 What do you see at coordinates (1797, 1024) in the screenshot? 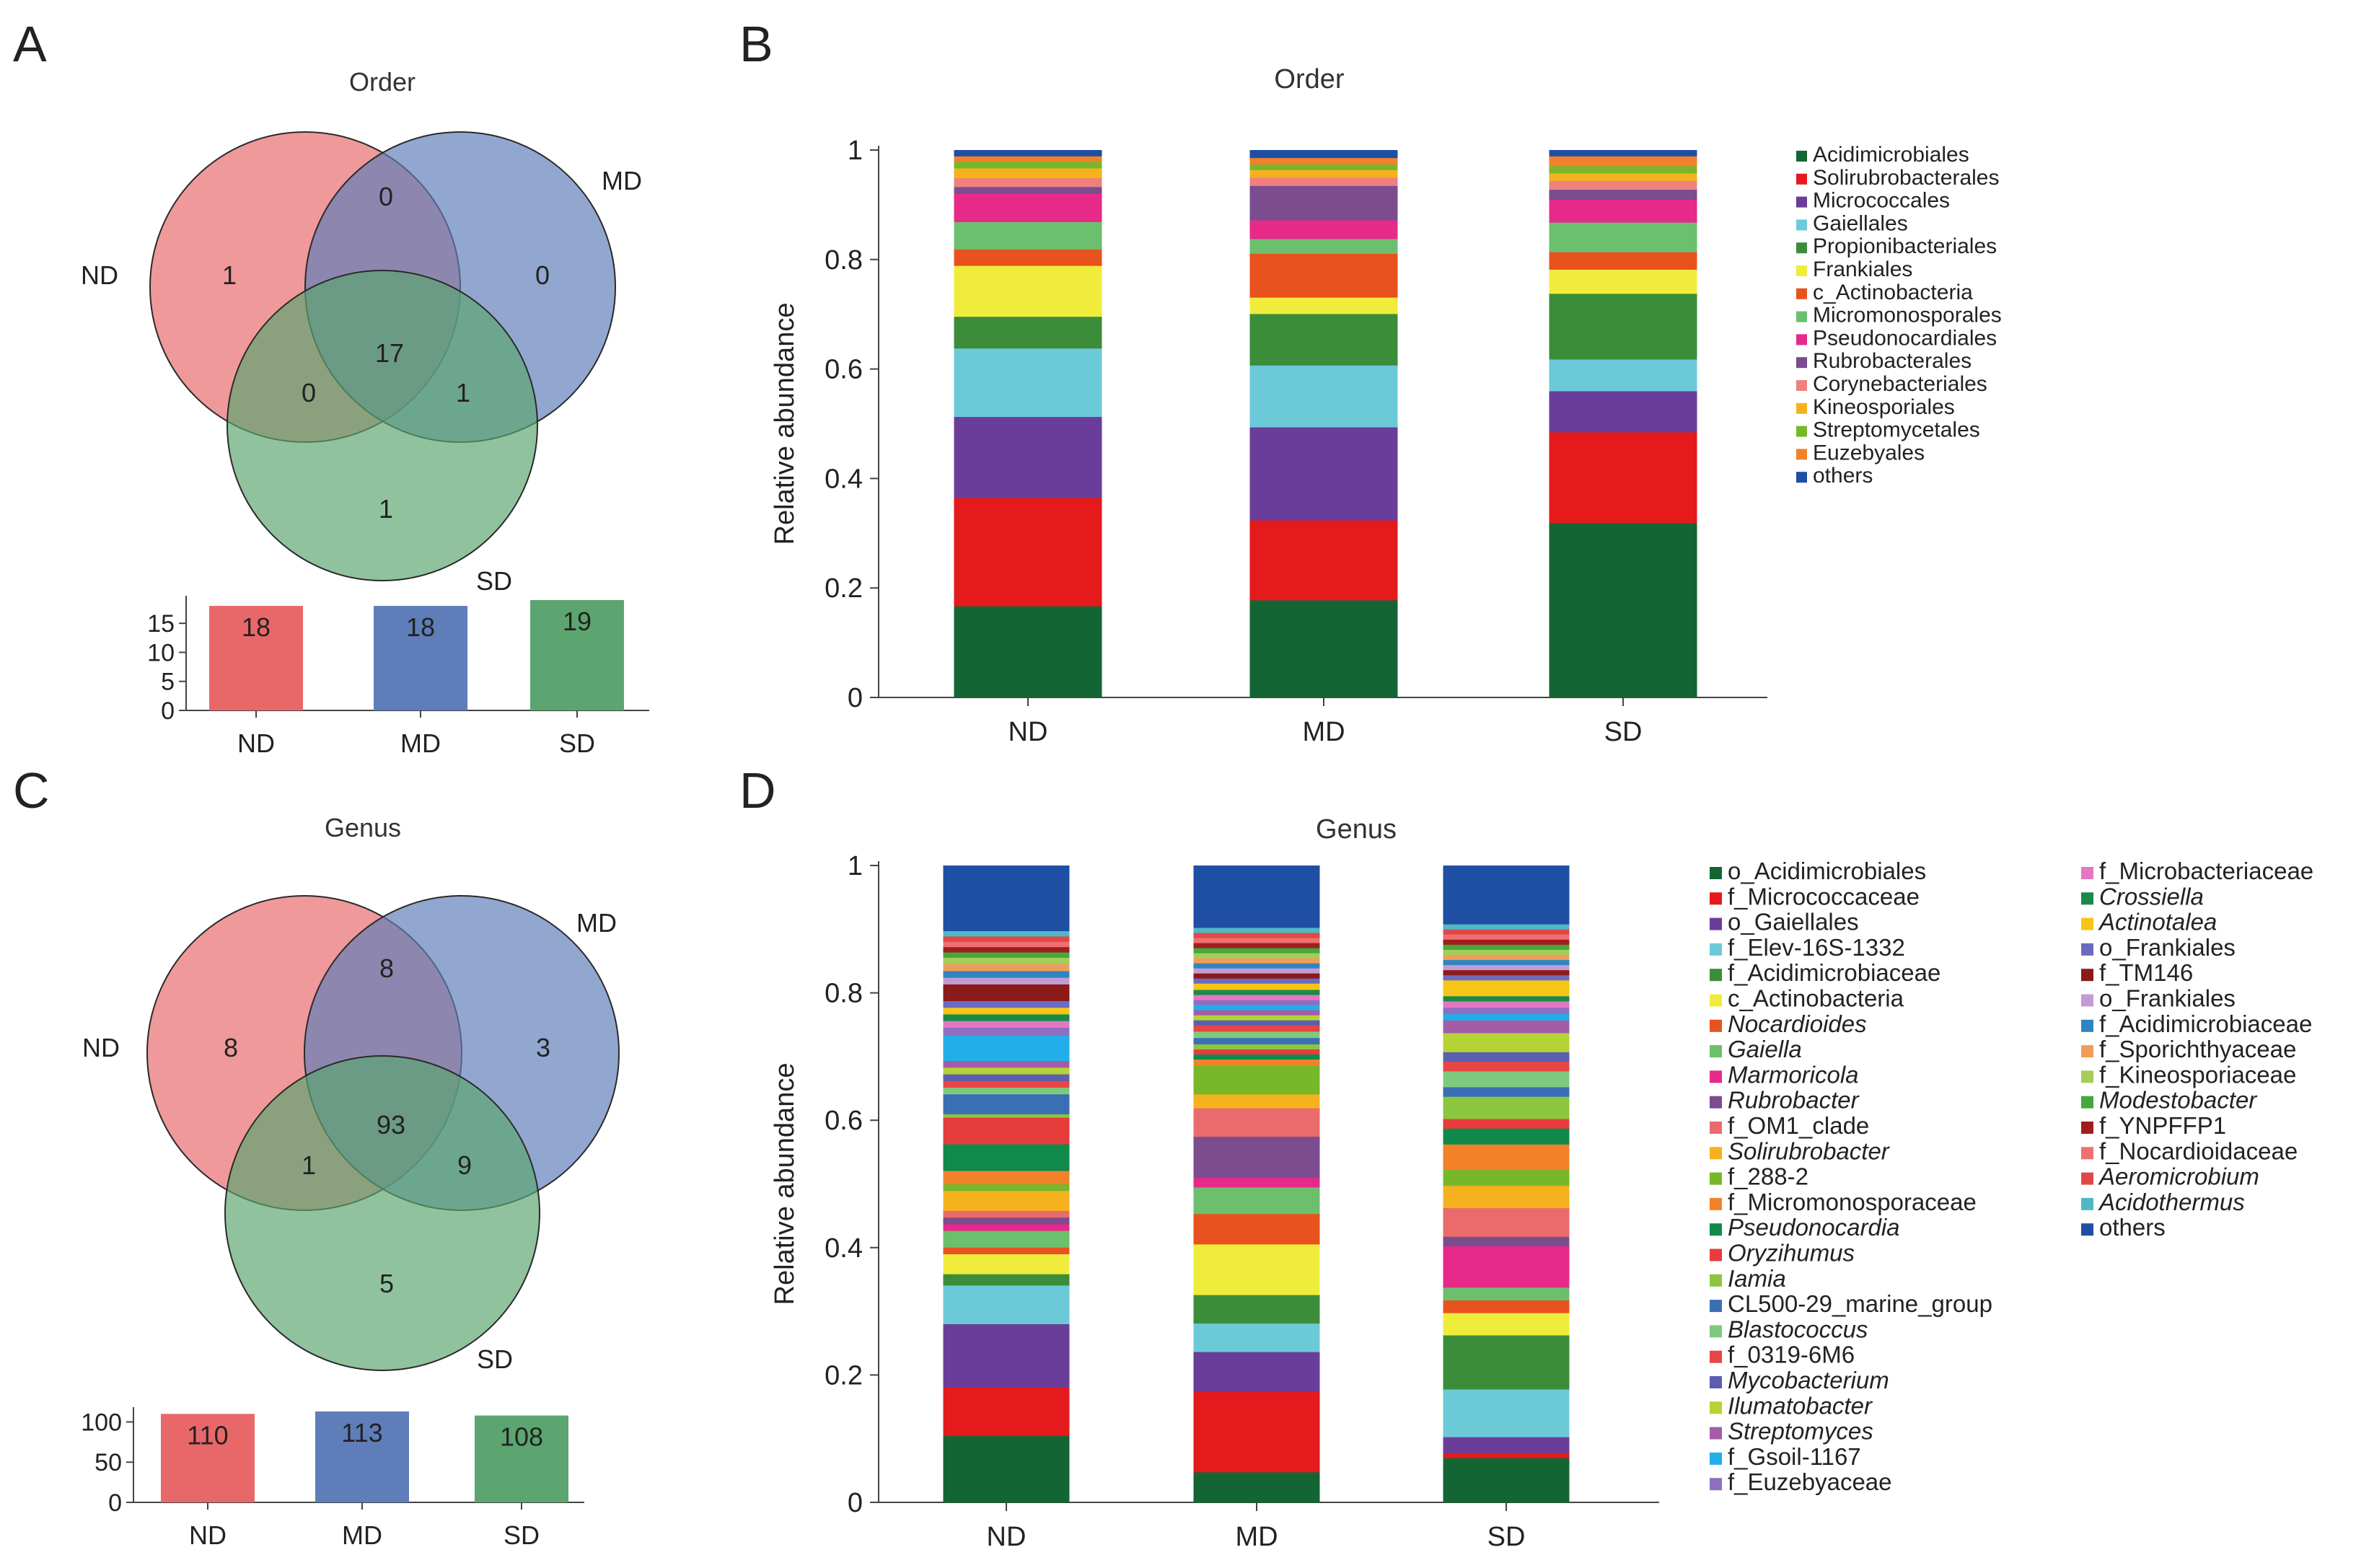
I see `legend-label: Nocardioides` at bounding box center [1797, 1024].